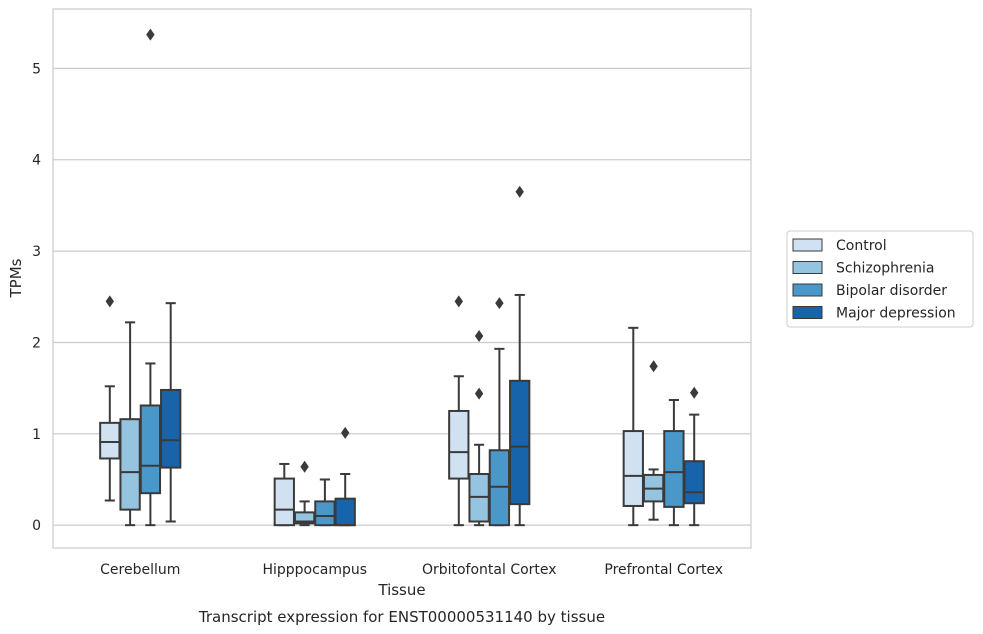 This screenshot has width=983, height=634. What do you see at coordinates (885, 269) in the screenshot?
I see `legend-label: Schizophrenia` at bounding box center [885, 269].